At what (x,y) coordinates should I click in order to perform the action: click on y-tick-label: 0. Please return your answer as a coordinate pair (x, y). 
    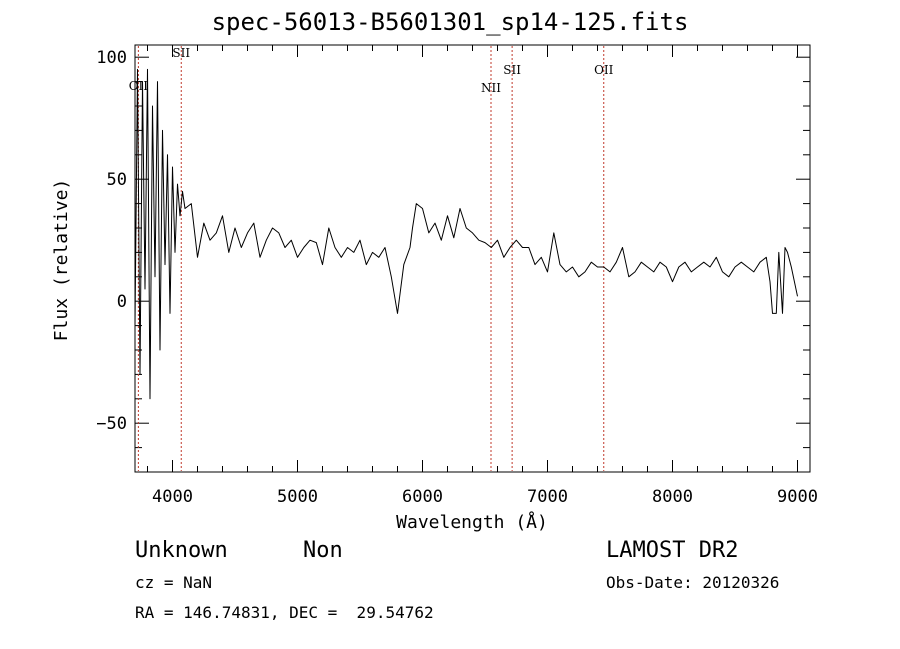
    Looking at the image, I should click on (122, 302).